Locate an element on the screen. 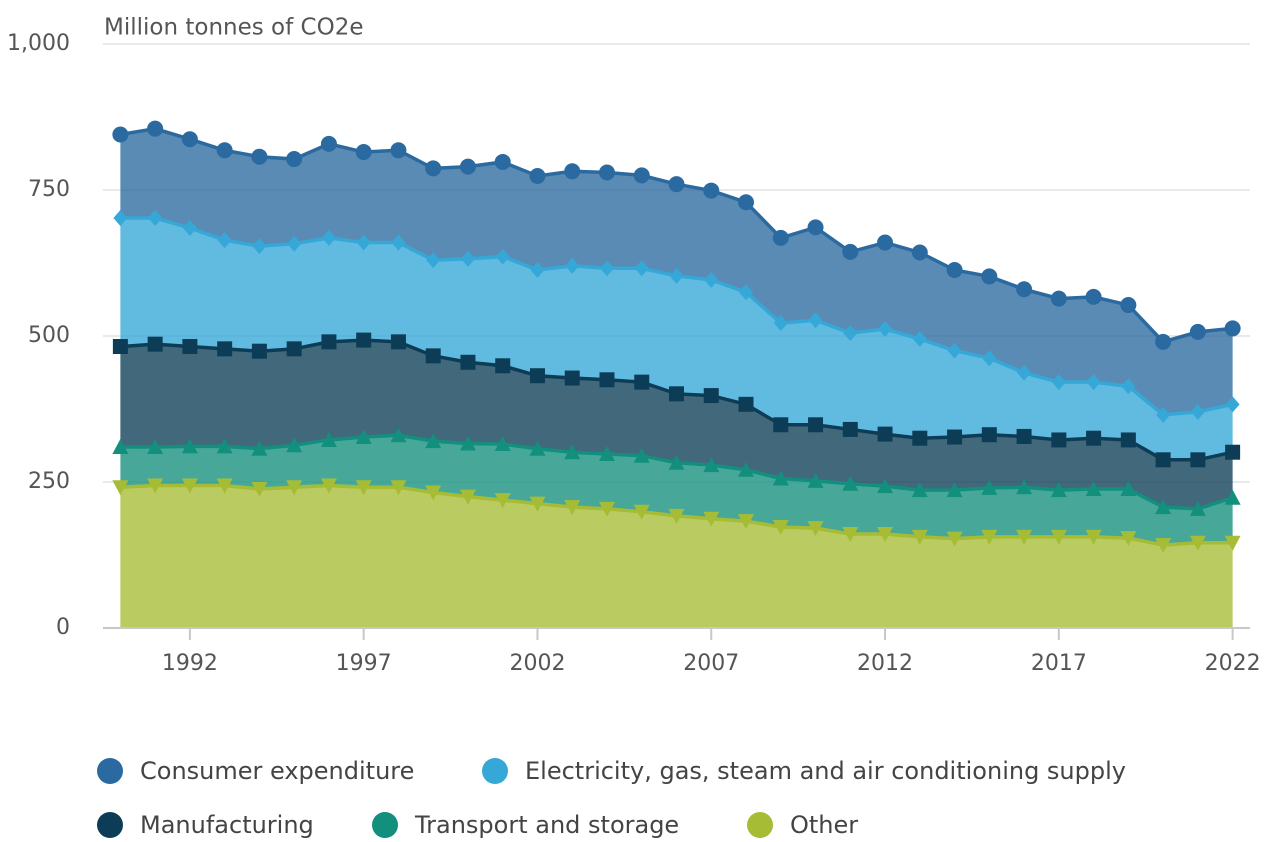 The image size is (1273, 842). x-tick-label: 1992 is located at coordinates (190, 663).